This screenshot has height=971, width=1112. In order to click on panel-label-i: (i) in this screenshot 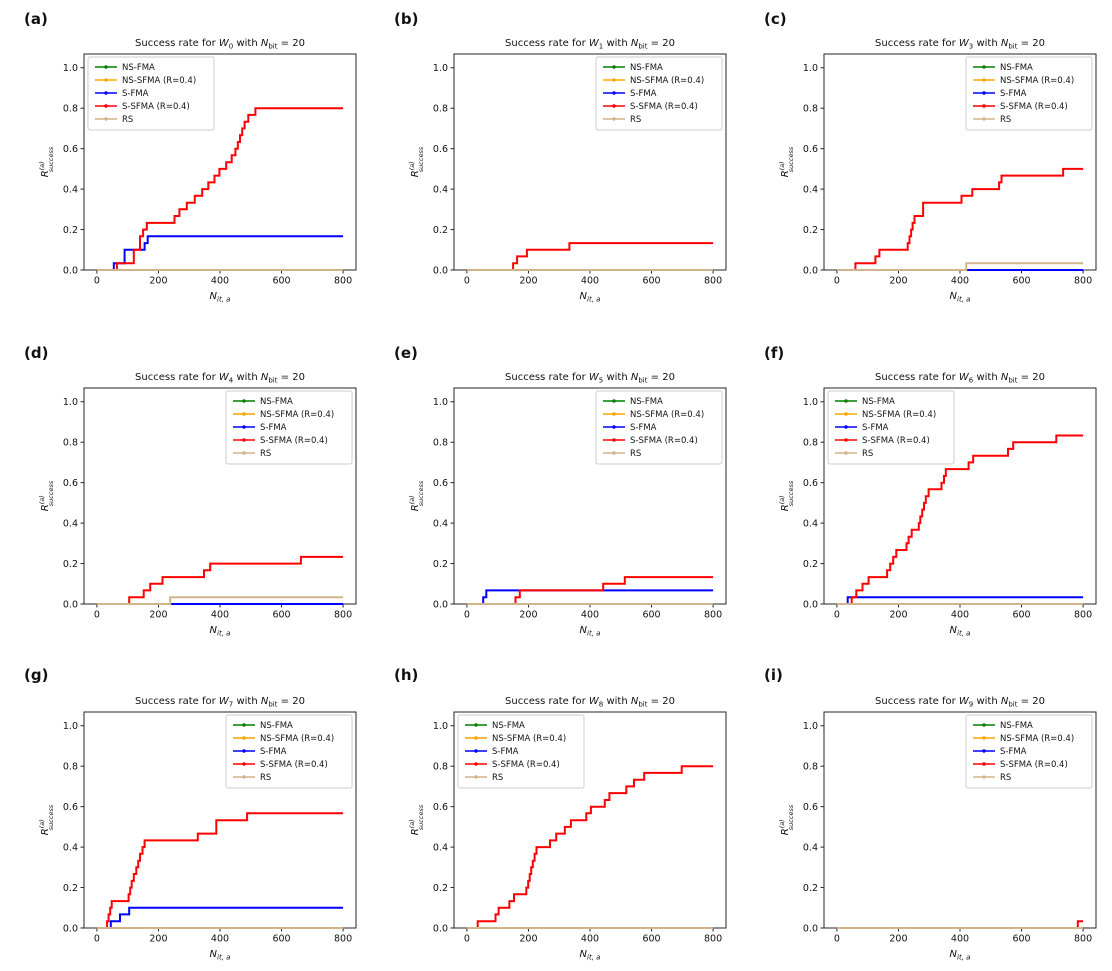, I will do `click(773, 675)`.